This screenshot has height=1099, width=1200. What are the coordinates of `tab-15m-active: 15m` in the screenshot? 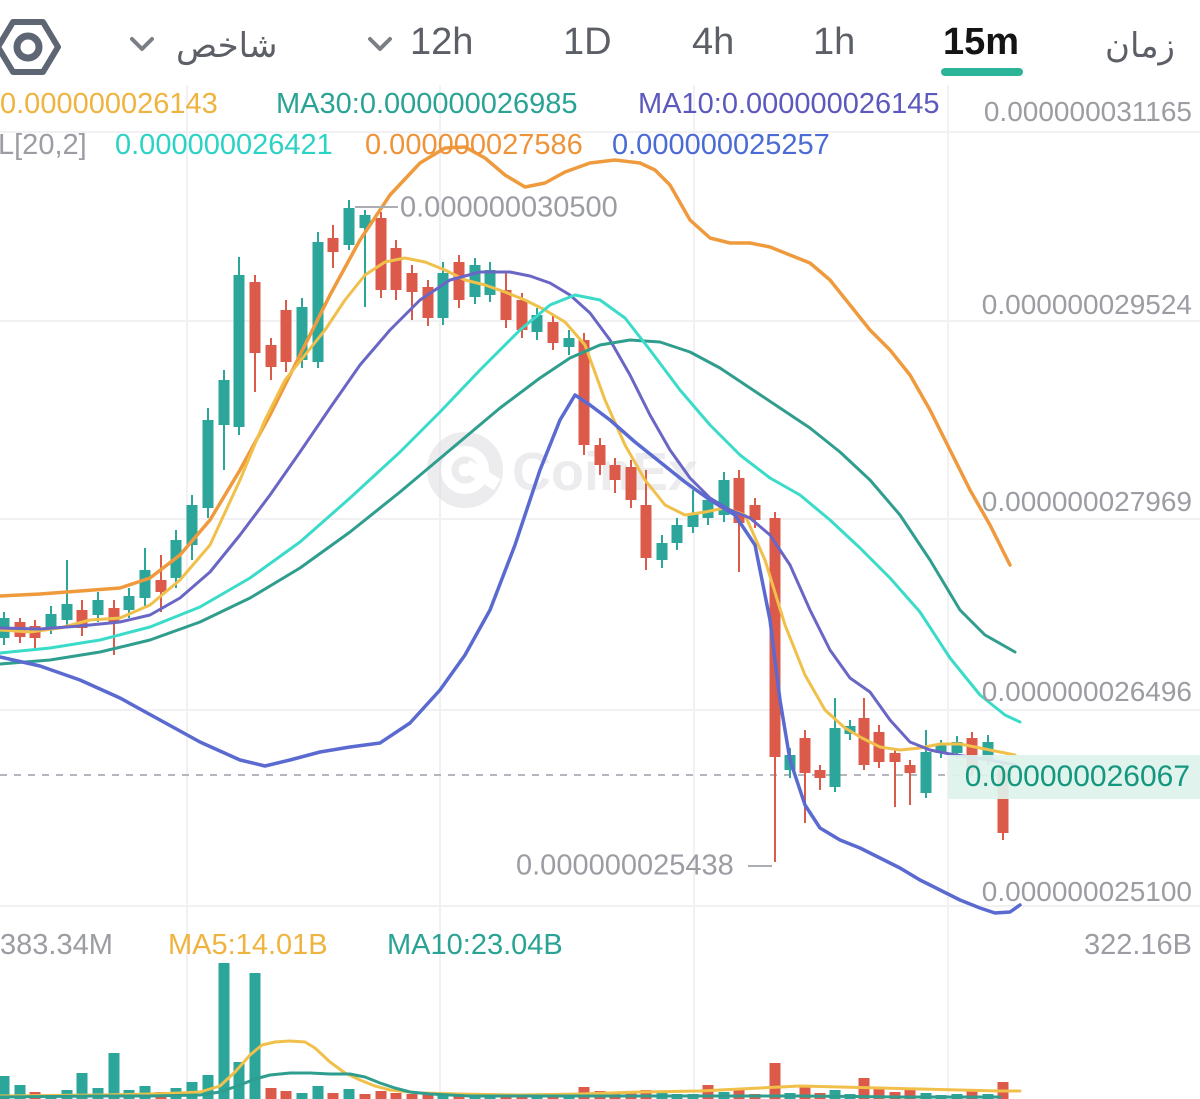 It's located at (981, 42).